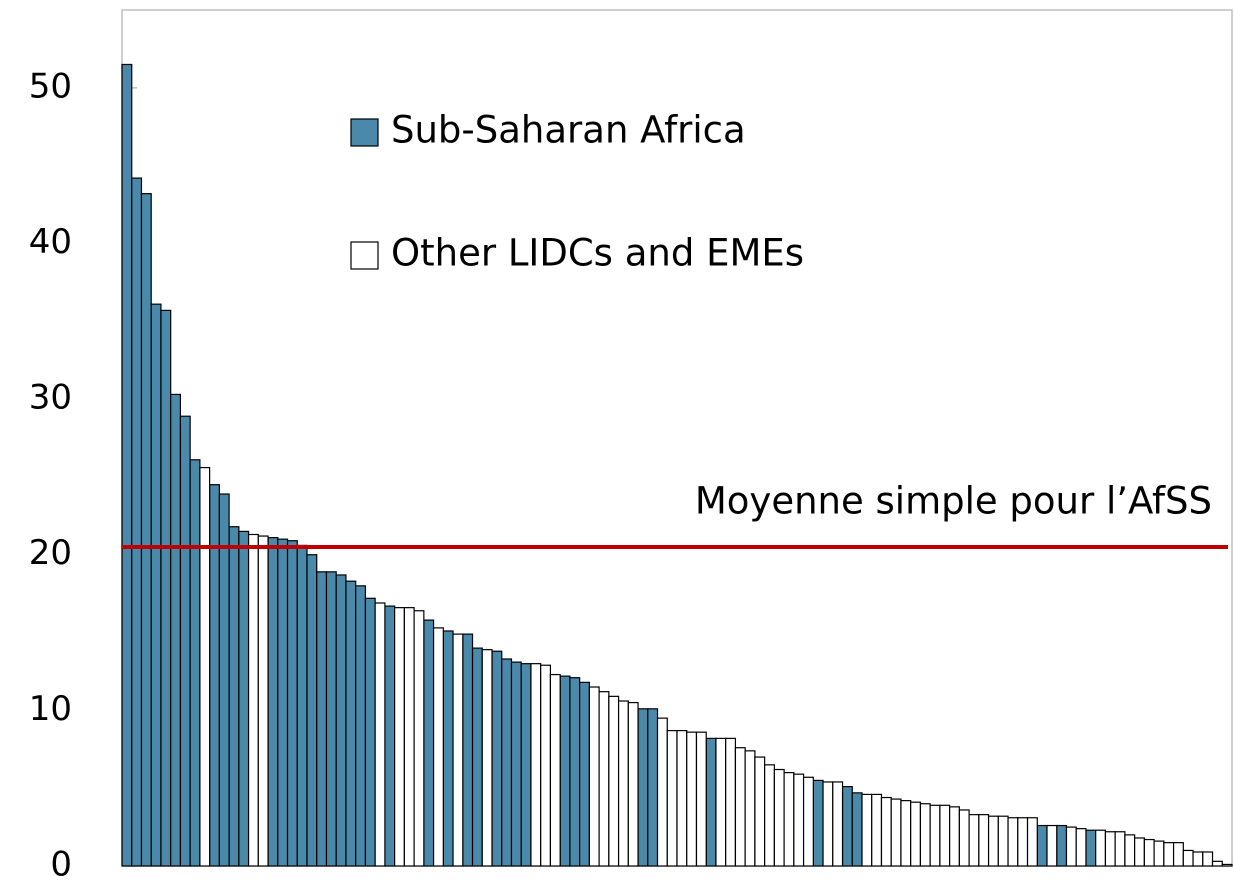 Image resolution: width=1234 pixels, height=883 pixels. I want to click on y-tick-label: 0, so click(61, 864).